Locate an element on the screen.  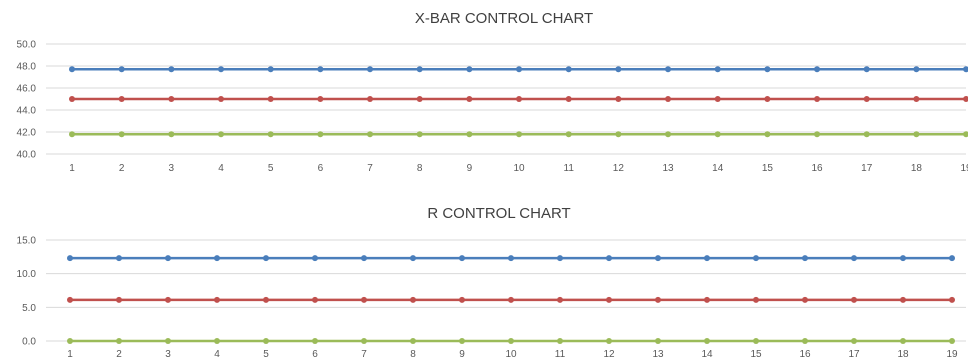
x-tick-label: 8 is located at coordinates (420, 168).